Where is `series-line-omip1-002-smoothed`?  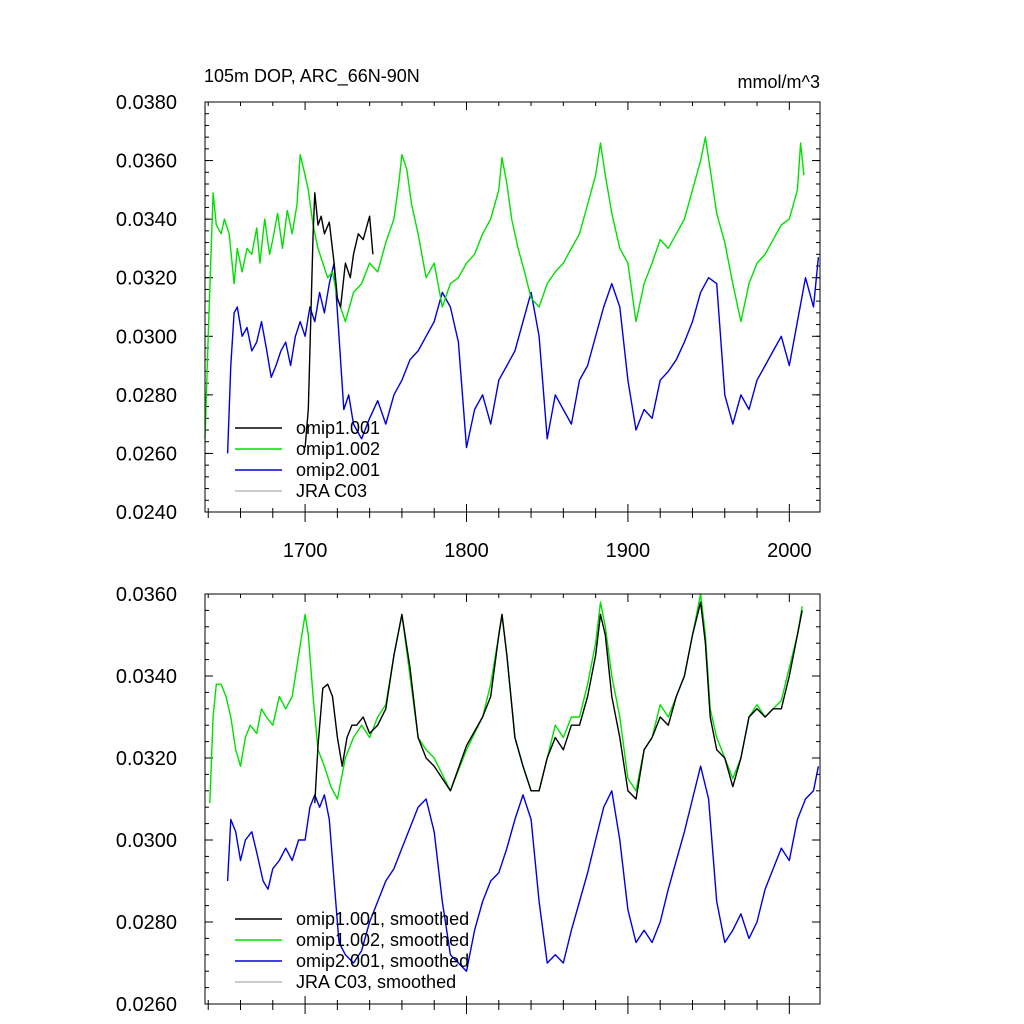 series-line-omip1-002-smoothed is located at coordinates (506, 698).